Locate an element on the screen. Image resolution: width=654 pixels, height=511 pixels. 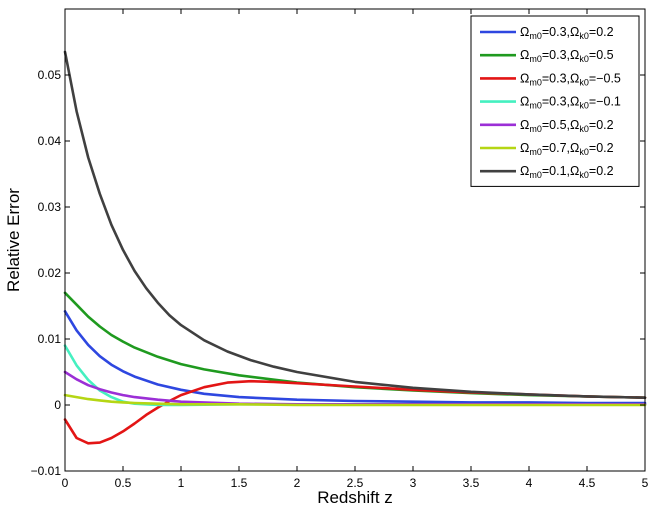
y-tick-label: 0.04 is located at coordinates (50, 141).